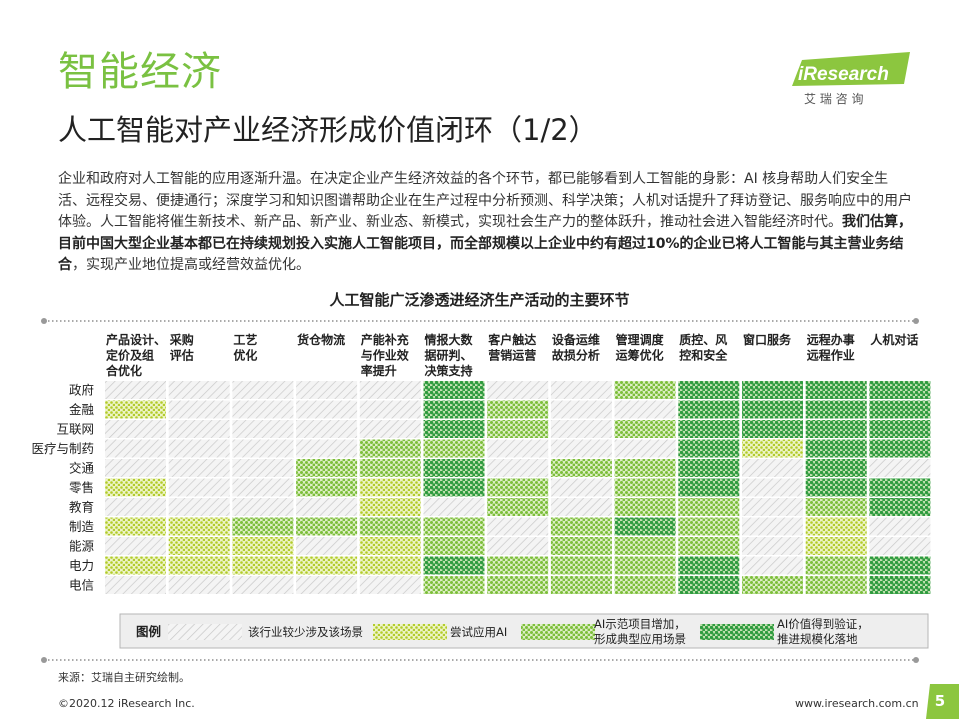 Image resolution: width=959 pixels, height=719 pixels. What do you see at coordinates (321, 339) in the screenshot?
I see `column-header: 货仓物流` at bounding box center [321, 339].